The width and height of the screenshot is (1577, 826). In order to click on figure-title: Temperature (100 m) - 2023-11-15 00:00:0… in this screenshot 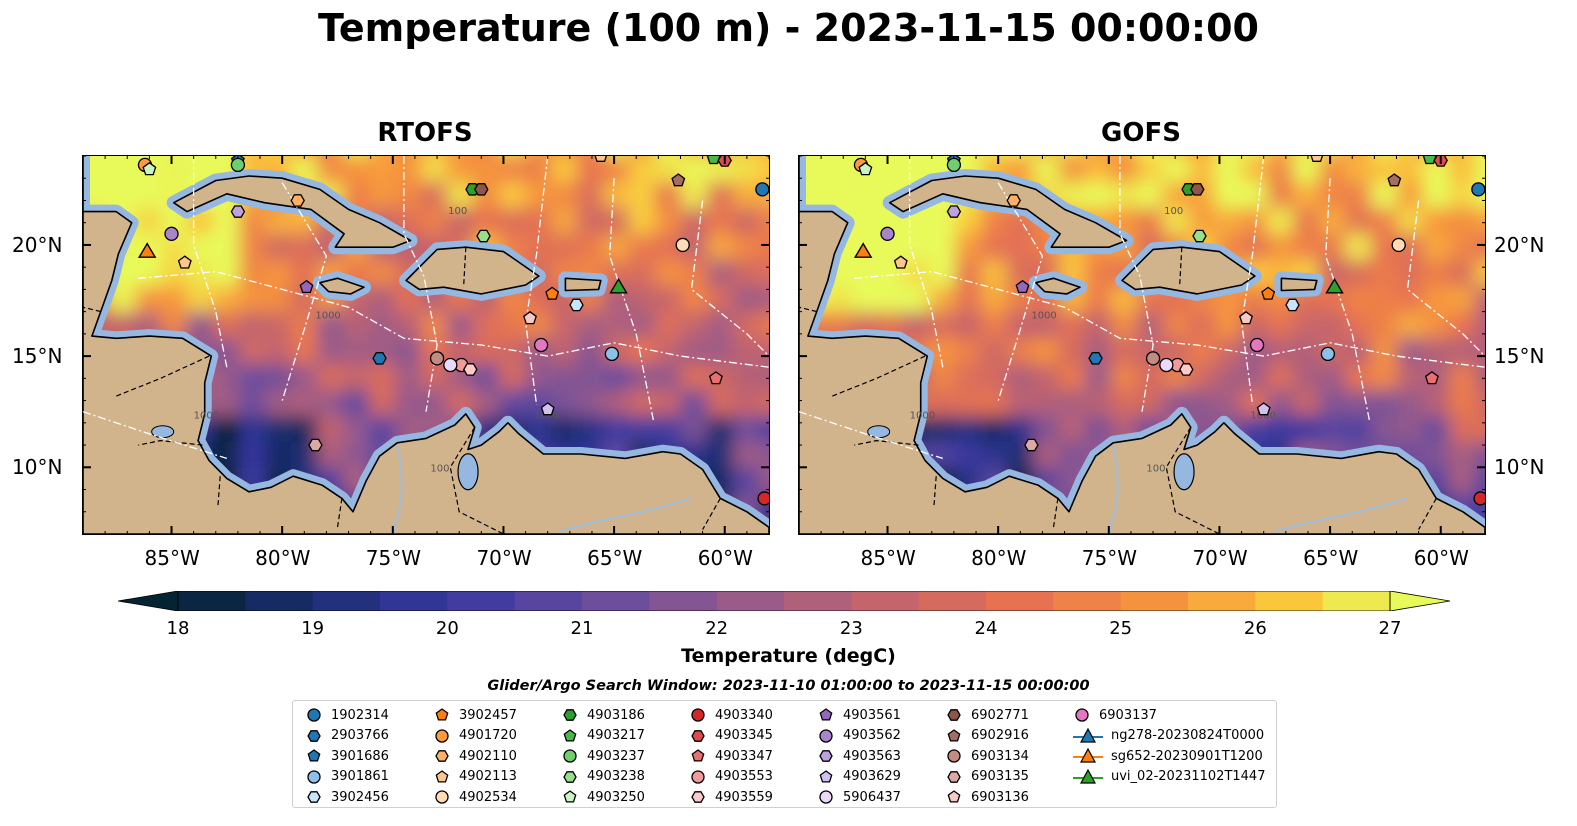, I will do `click(788, 28)`.